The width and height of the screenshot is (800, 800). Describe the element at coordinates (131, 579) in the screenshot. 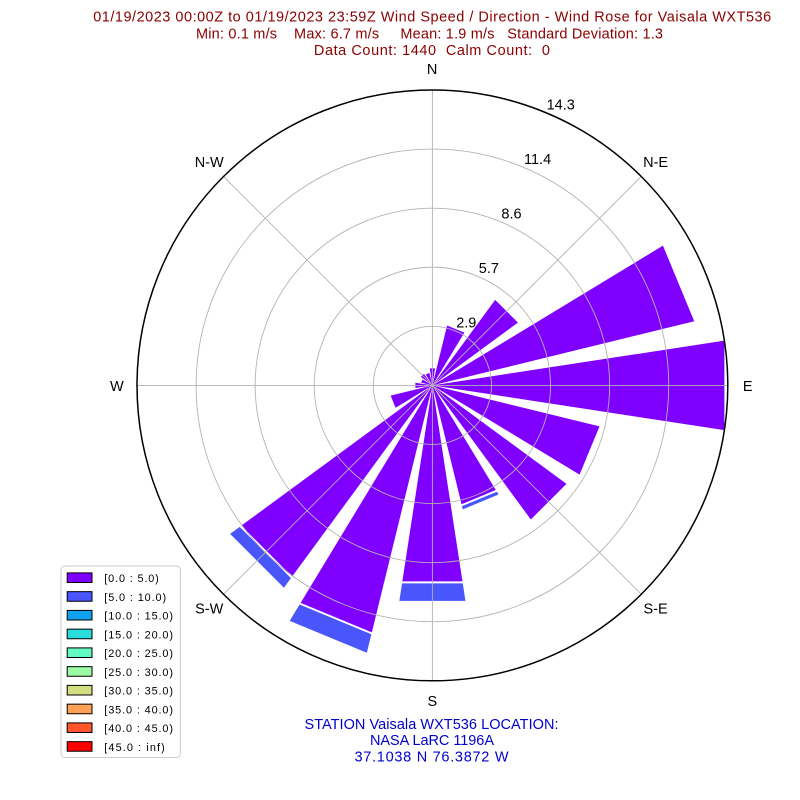

I see `svg-text: [0.0 : 5.0)` at that location.